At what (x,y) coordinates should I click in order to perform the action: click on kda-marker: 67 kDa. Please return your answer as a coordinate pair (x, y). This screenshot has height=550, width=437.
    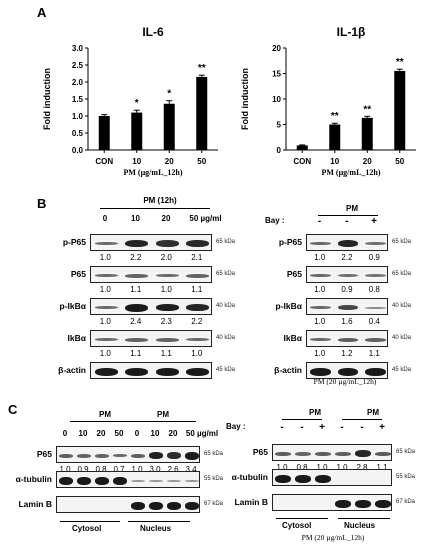
    Looking at the image, I should click on (214, 504).